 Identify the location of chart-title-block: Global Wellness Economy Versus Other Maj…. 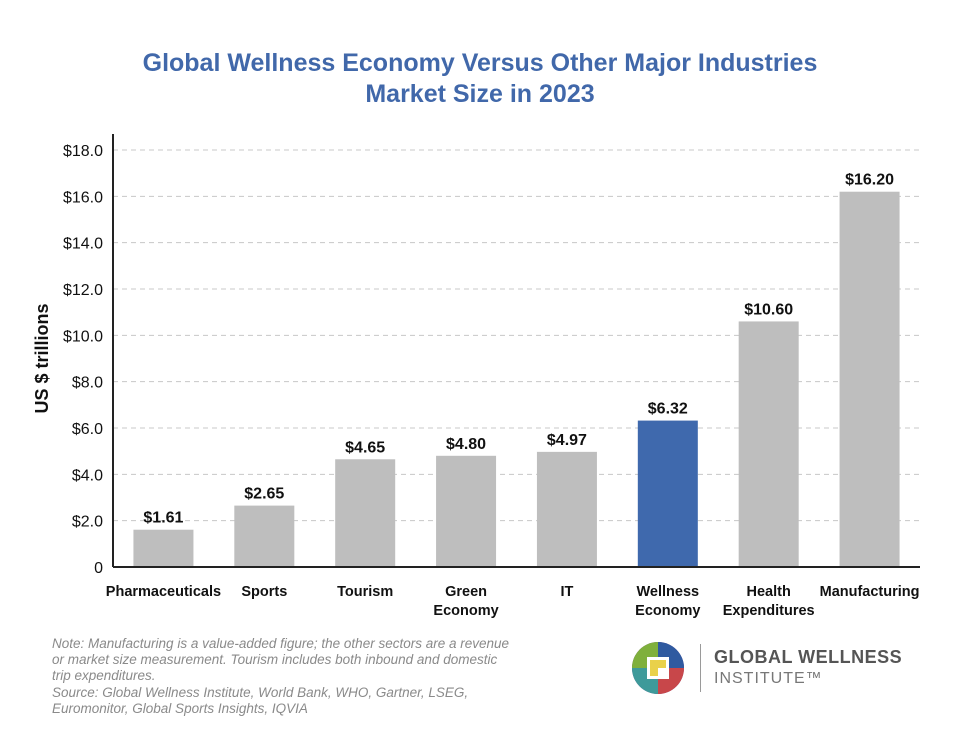
(480, 79).